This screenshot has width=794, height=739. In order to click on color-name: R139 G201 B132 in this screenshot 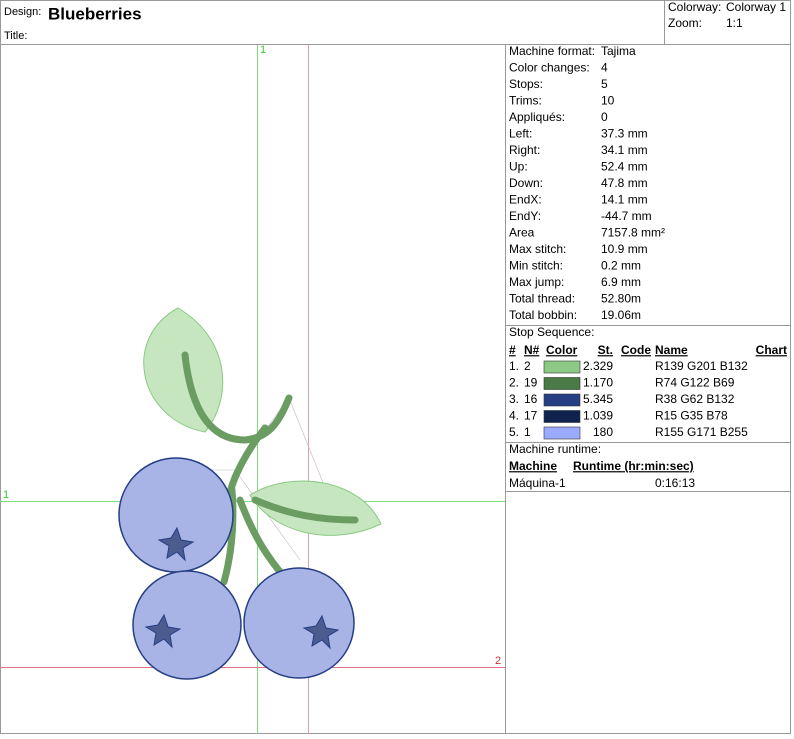, I will do `click(701, 366)`.